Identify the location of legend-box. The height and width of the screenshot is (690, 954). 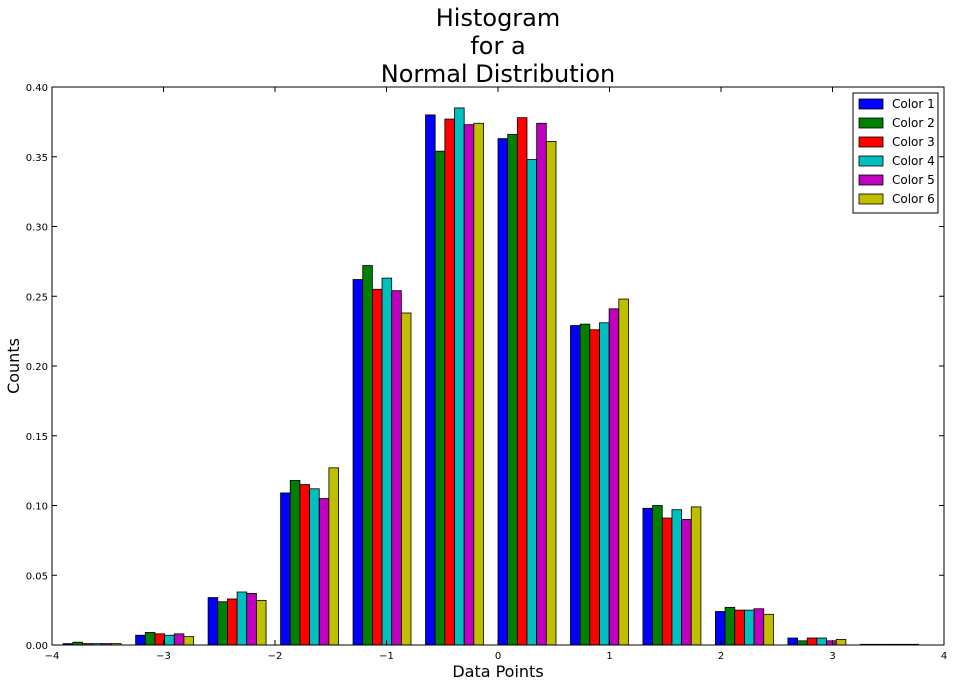
(895, 153).